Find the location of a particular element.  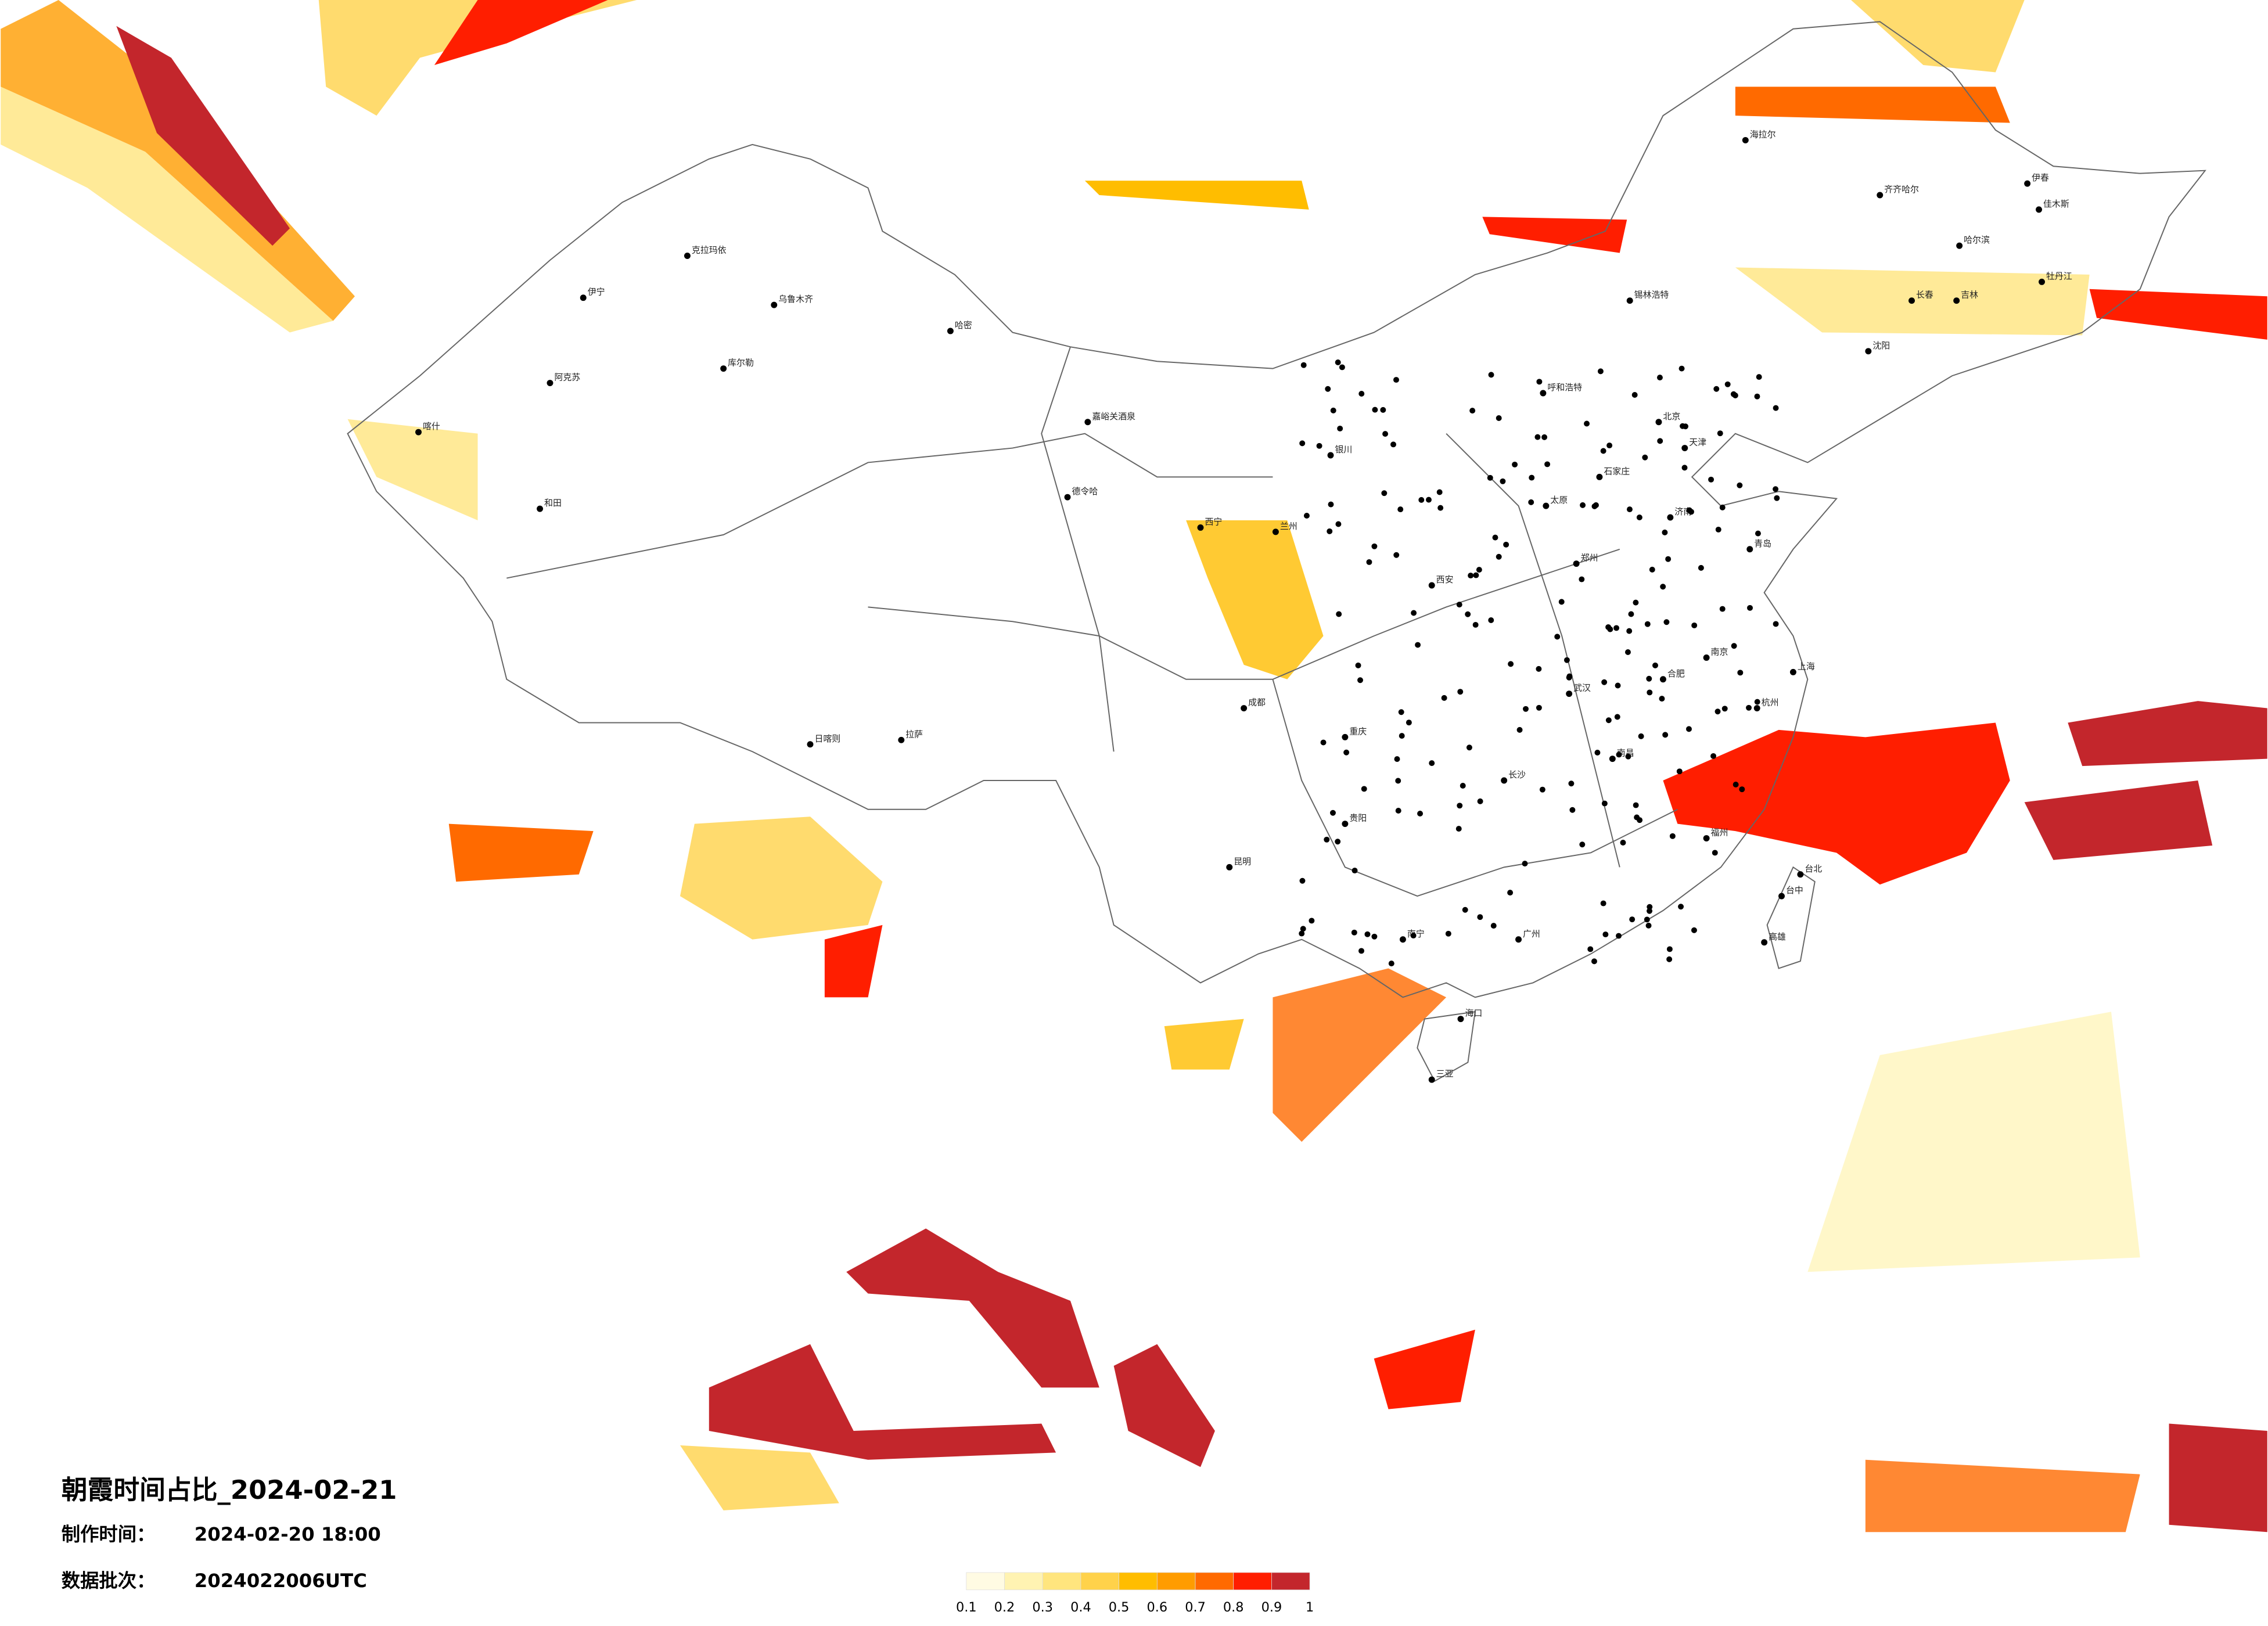

batch-label: 数据批次： is located at coordinates (109, 1581).